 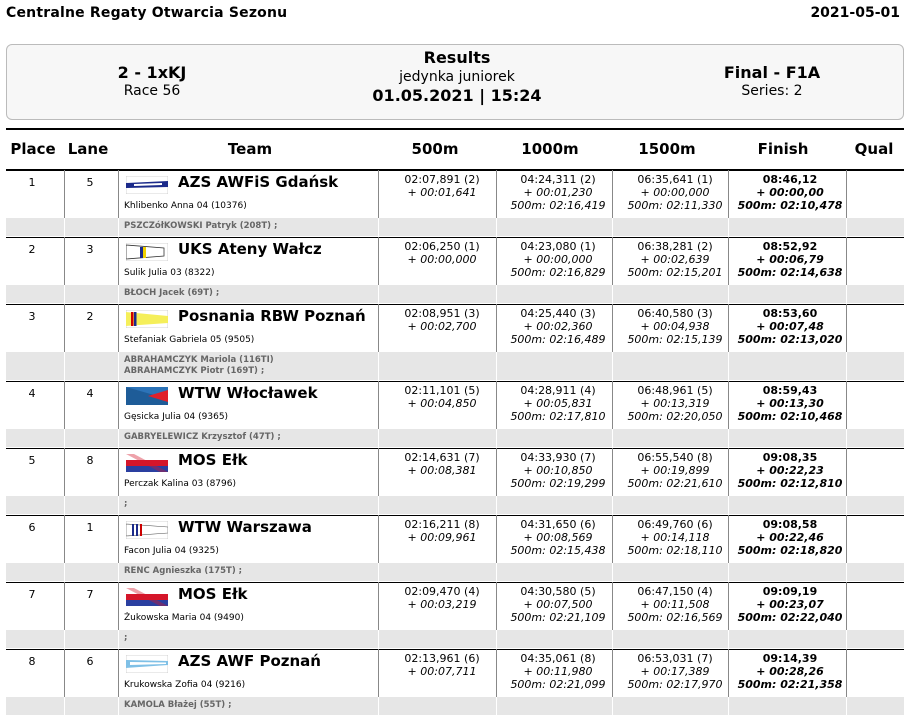 I want to click on club-name: AZS AWFiS Gdańsk, so click(x=258, y=182).